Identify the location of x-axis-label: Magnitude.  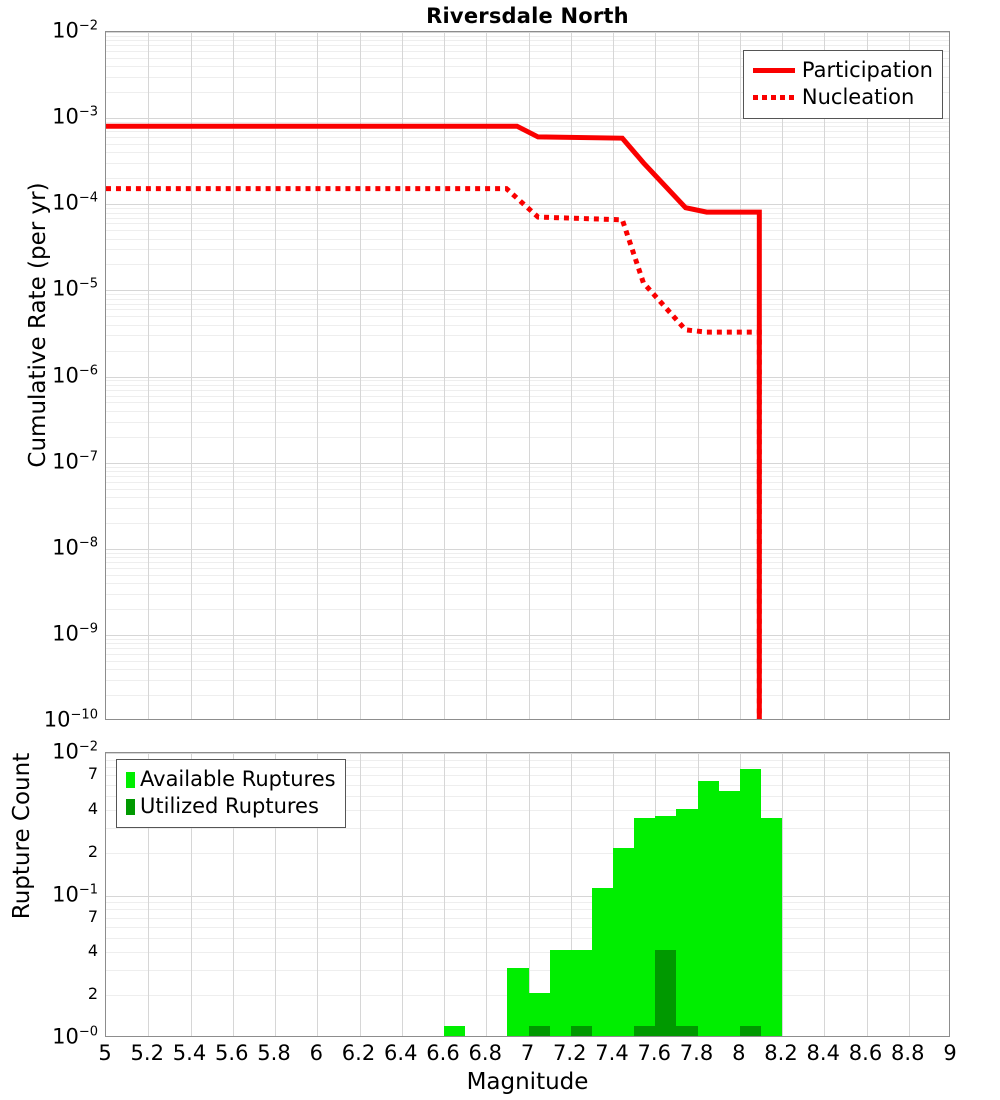
(527, 1082).